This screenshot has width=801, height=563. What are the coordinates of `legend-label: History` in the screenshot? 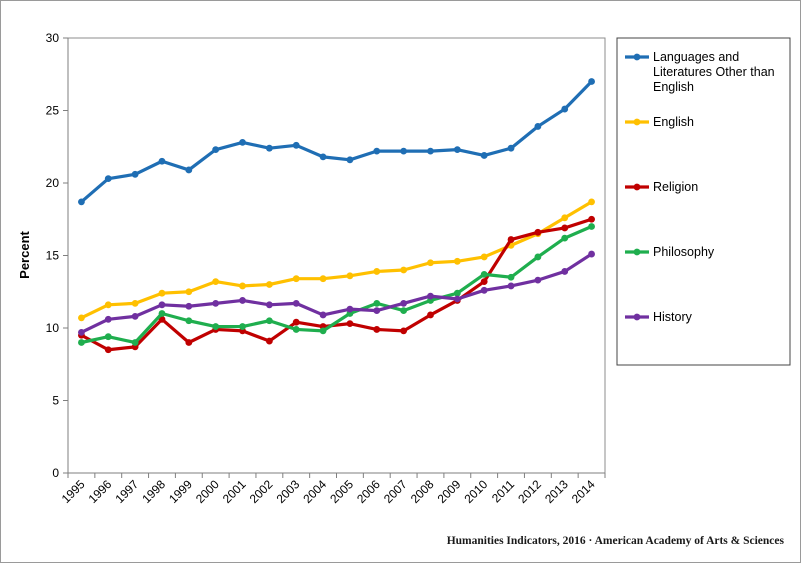 It's located at (673, 317).